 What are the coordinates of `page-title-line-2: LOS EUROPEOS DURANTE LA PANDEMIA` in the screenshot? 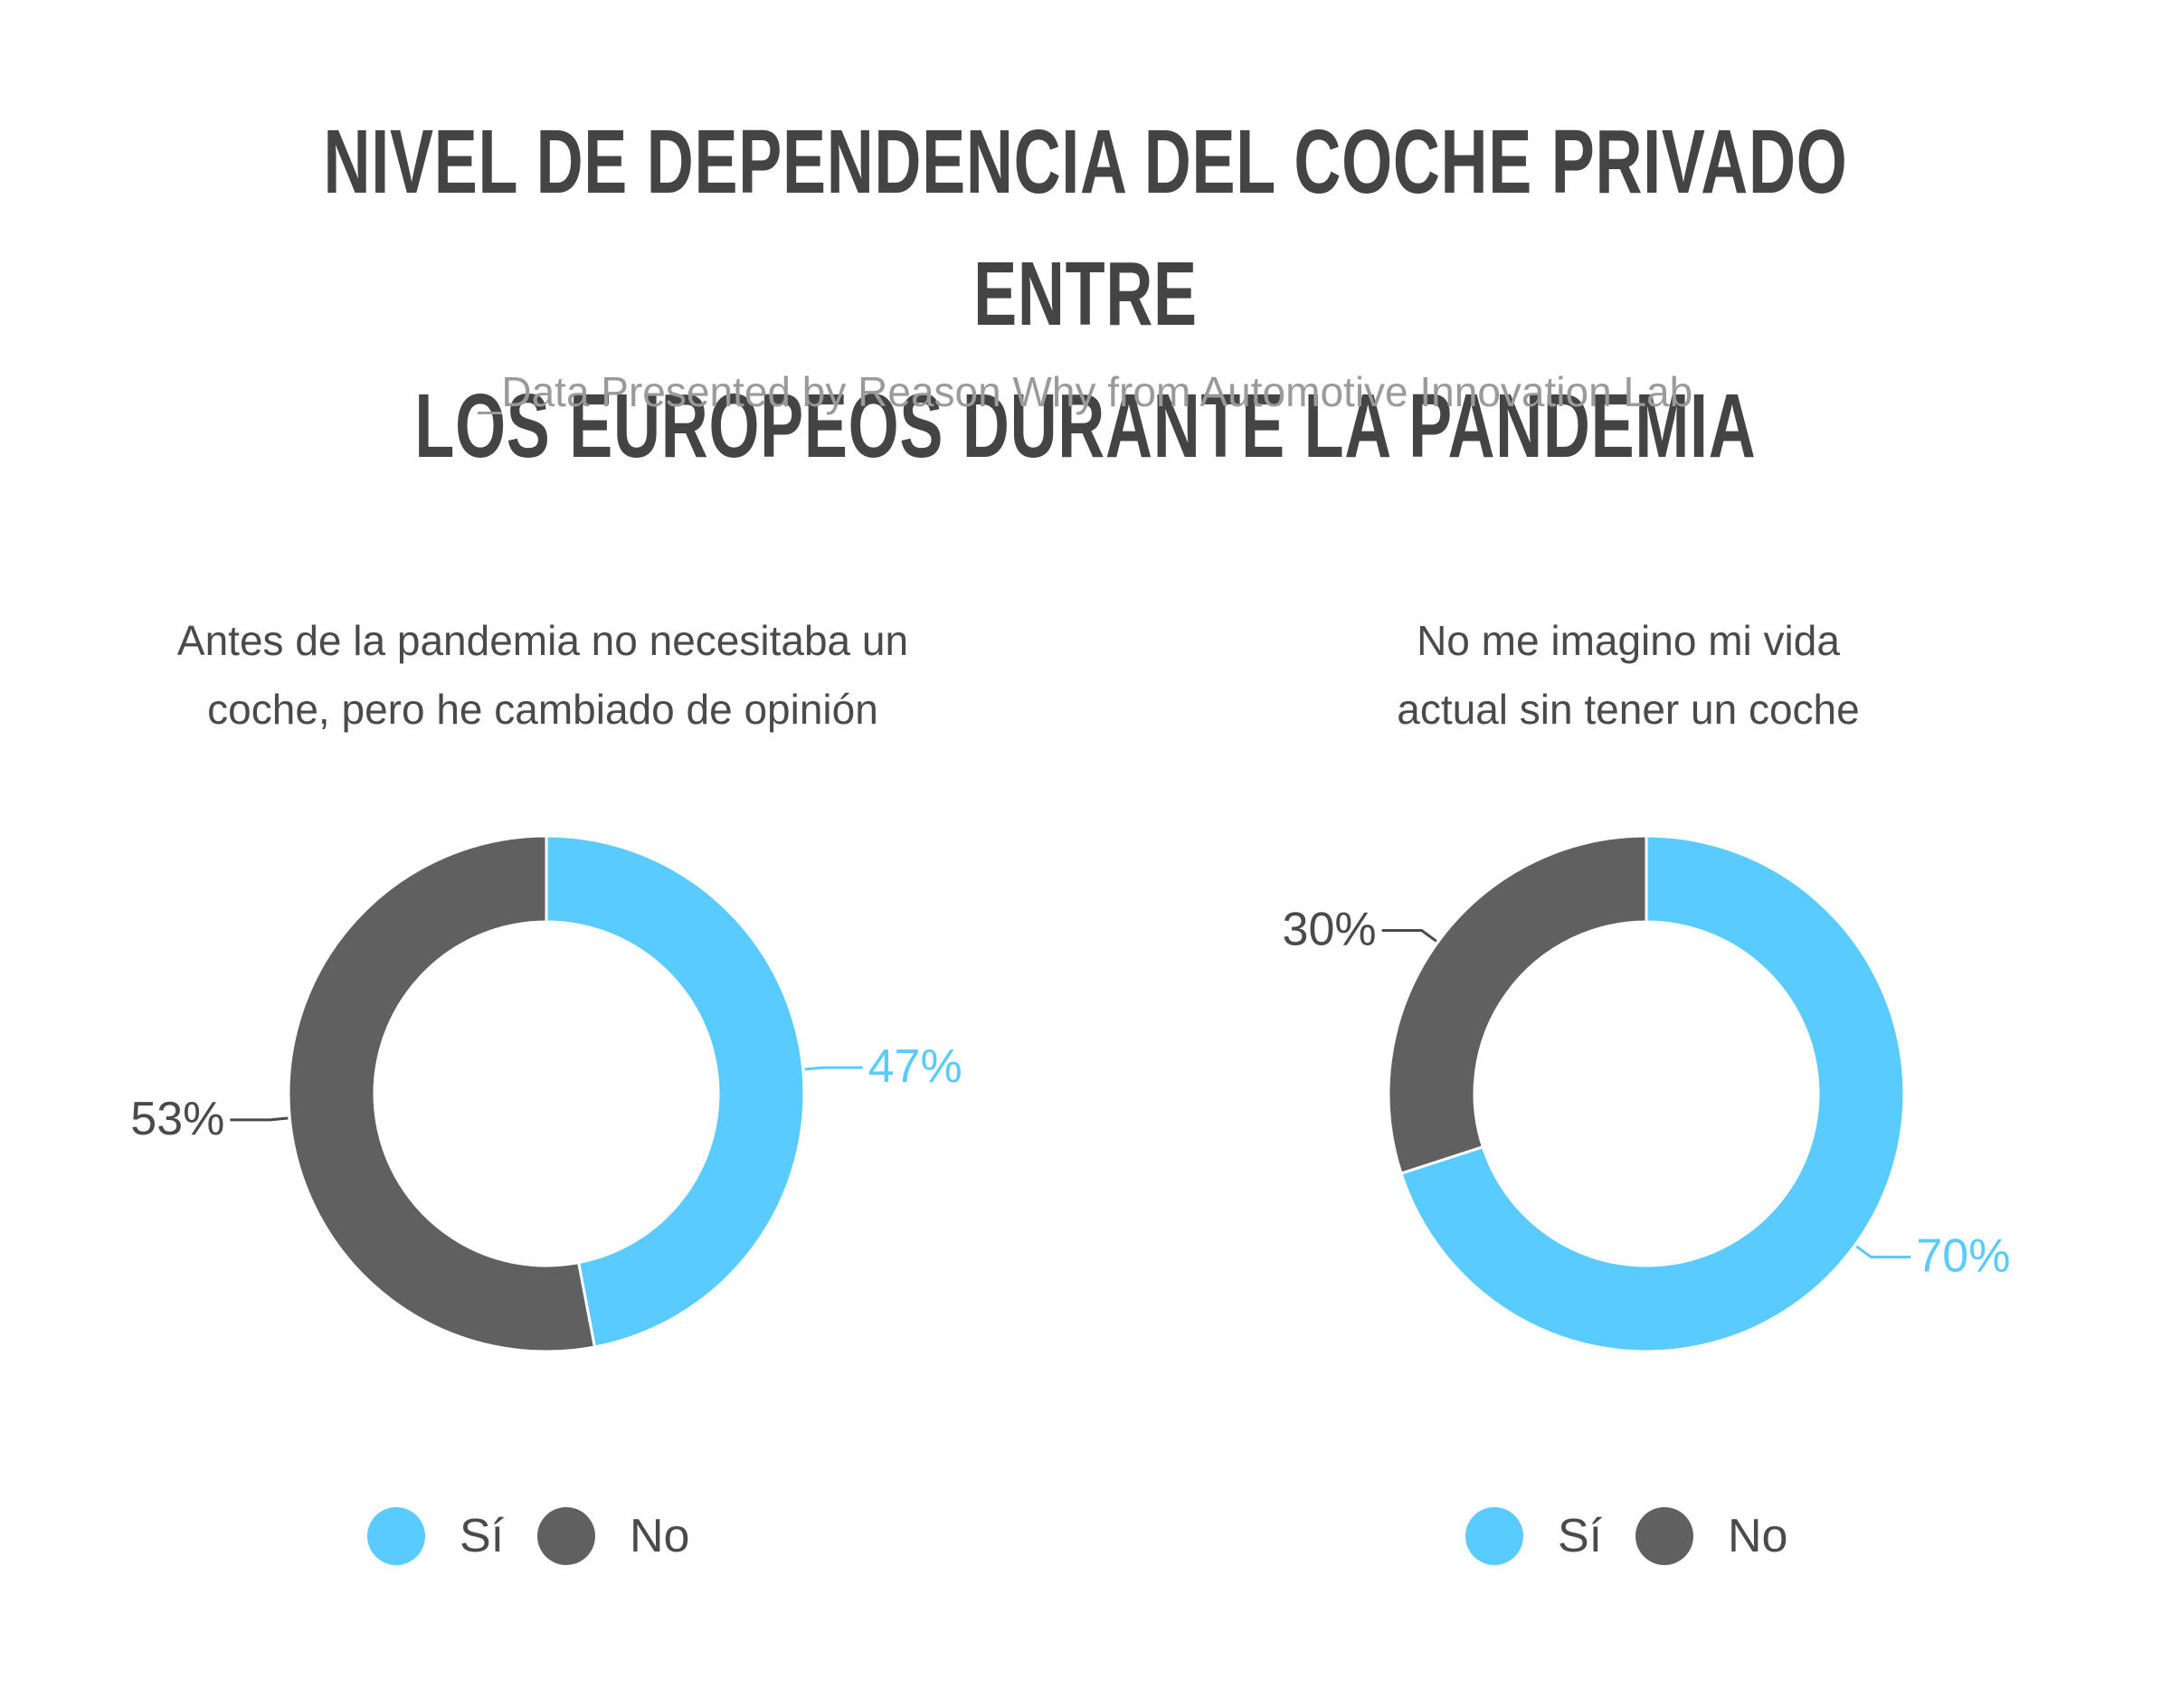 It's located at (1085, 426).